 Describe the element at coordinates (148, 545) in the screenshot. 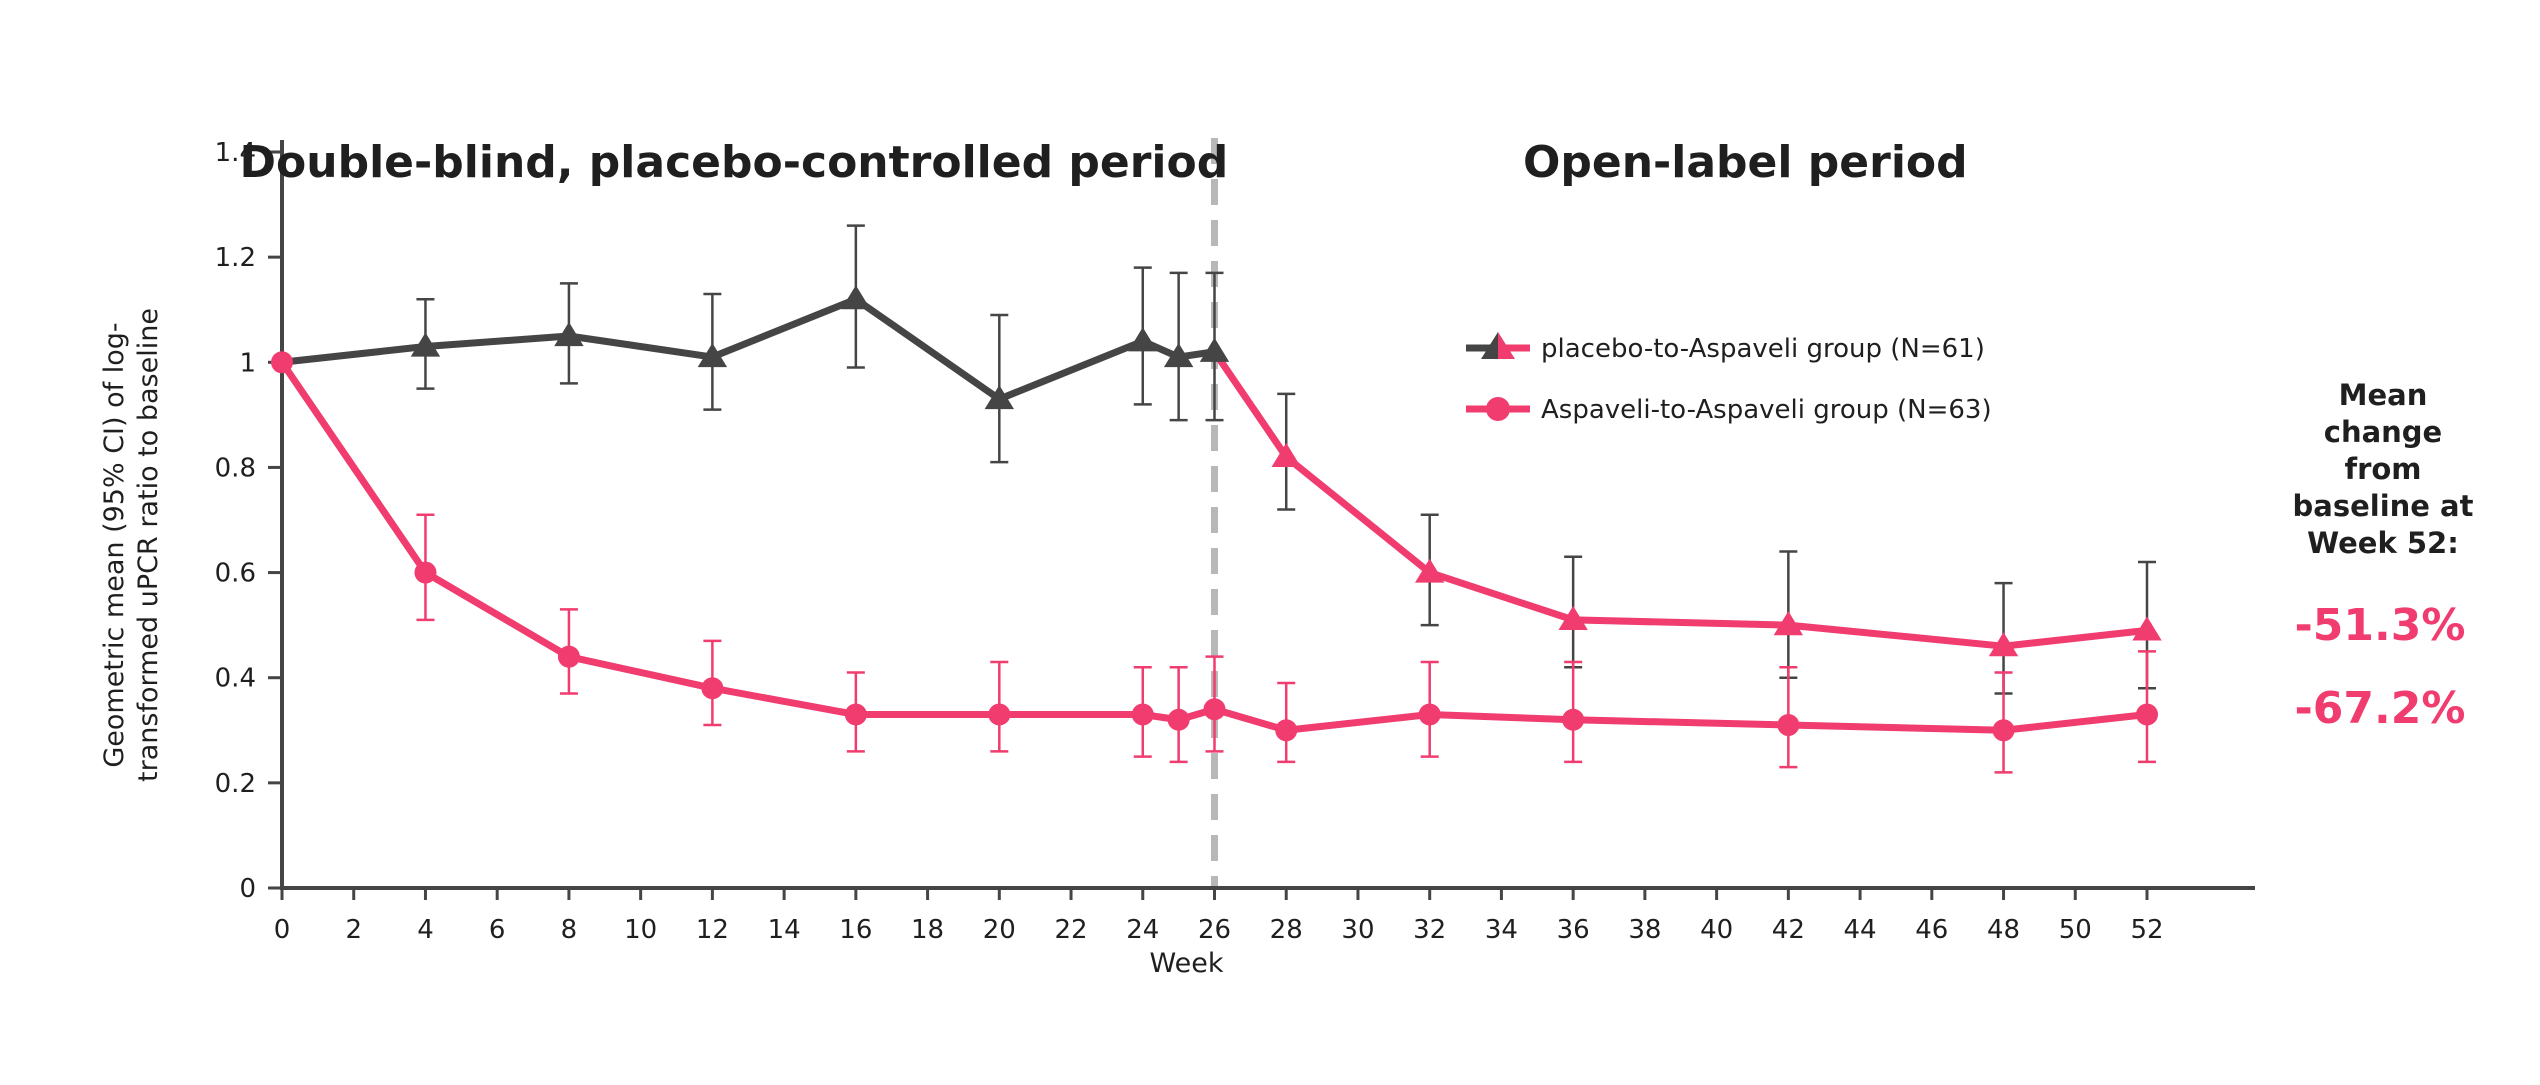

I see `y-axis-title-line: transformed uPCR ratio to baseline` at that location.